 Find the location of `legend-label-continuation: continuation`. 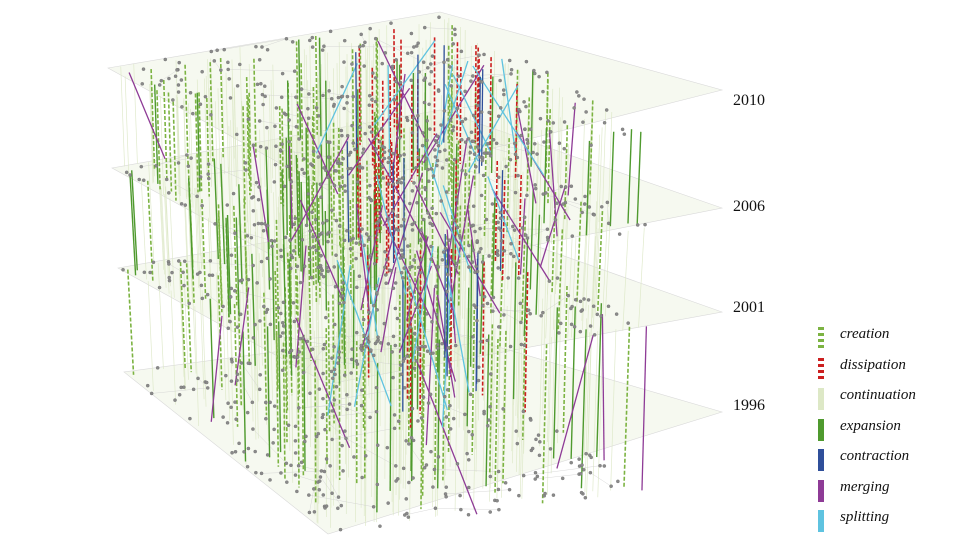

legend-label-continuation: continuation is located at coordinates (878, 395).